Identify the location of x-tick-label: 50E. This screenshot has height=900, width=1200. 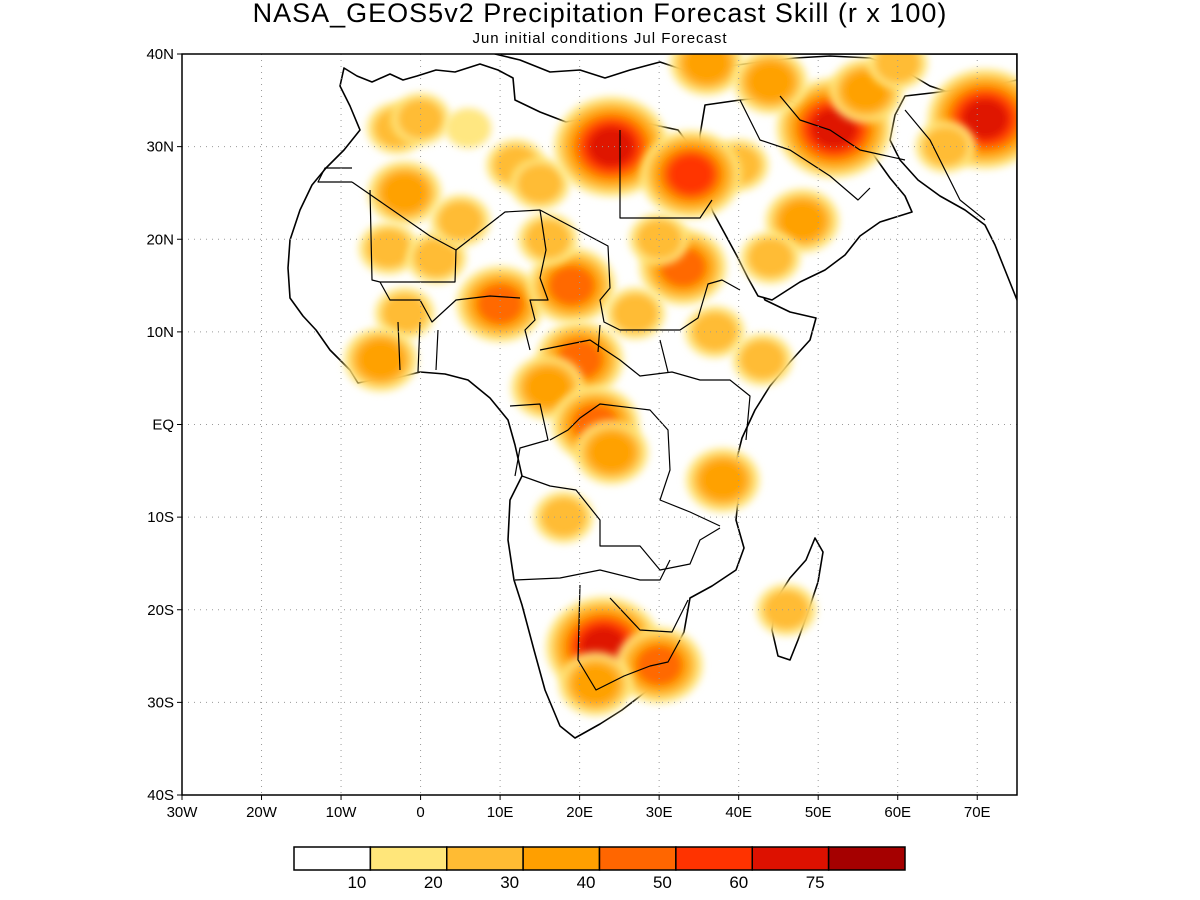
(818, 812).